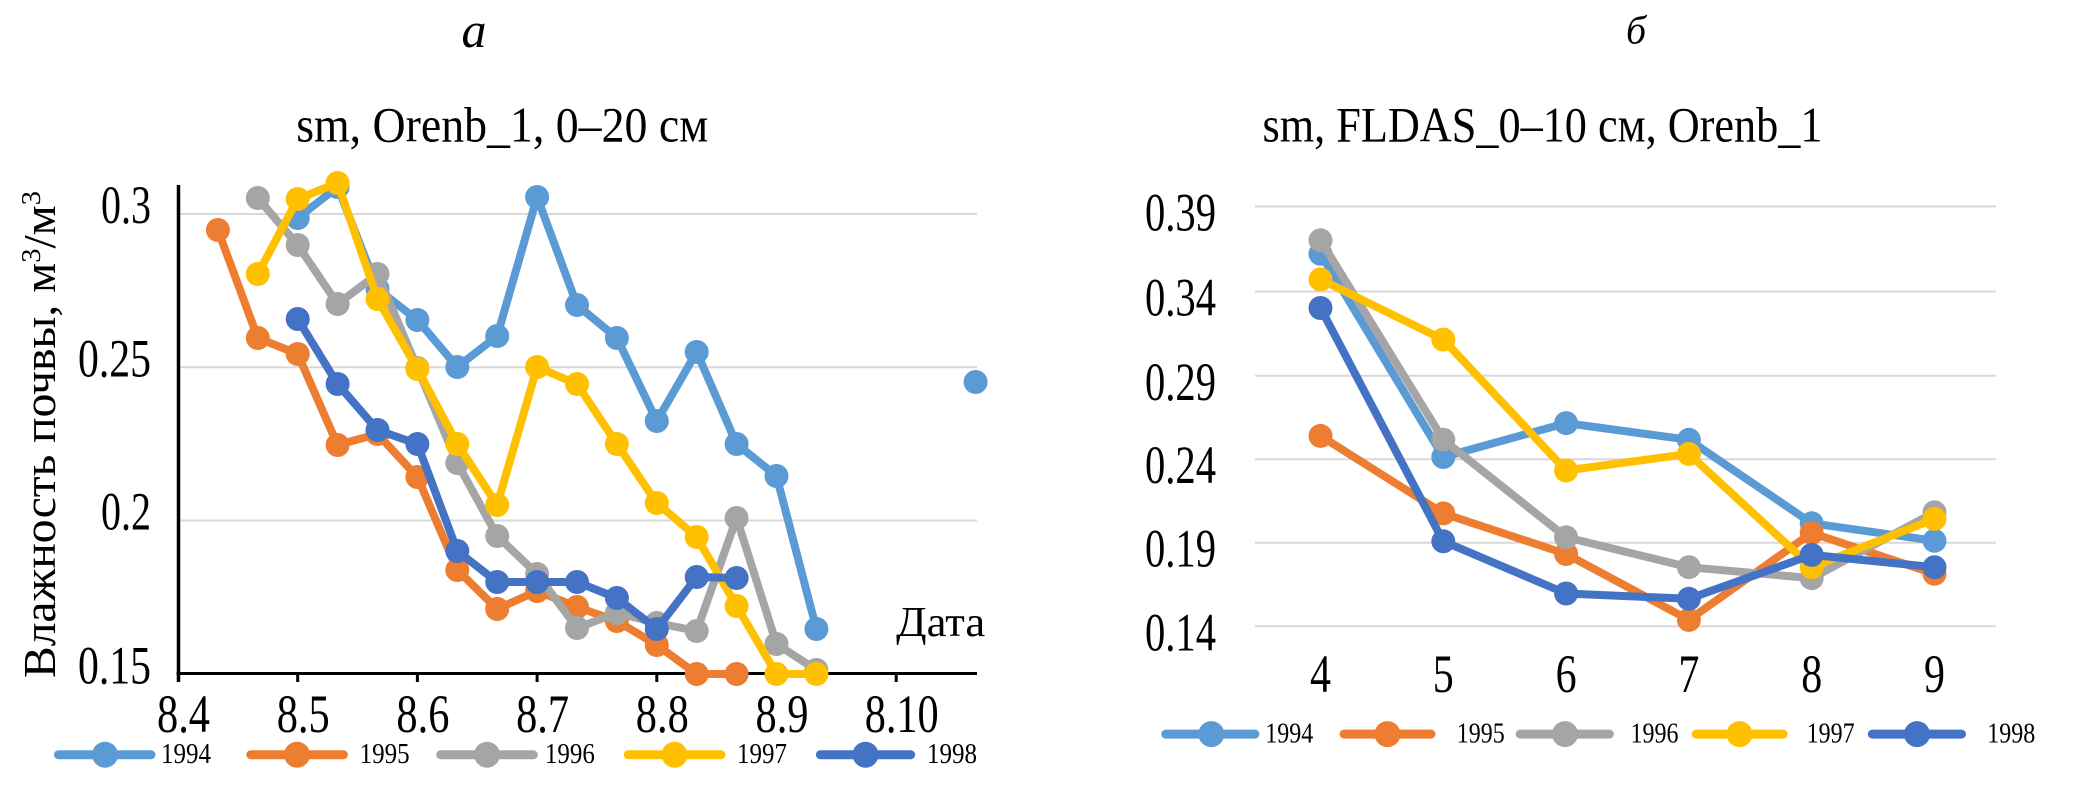  What do you see at coordinates (1543, 125) in the screenshot?
I see `svg-text: sm, FLDAS_0–10 см, Orenb_1` at bounding box center [1543, 125].